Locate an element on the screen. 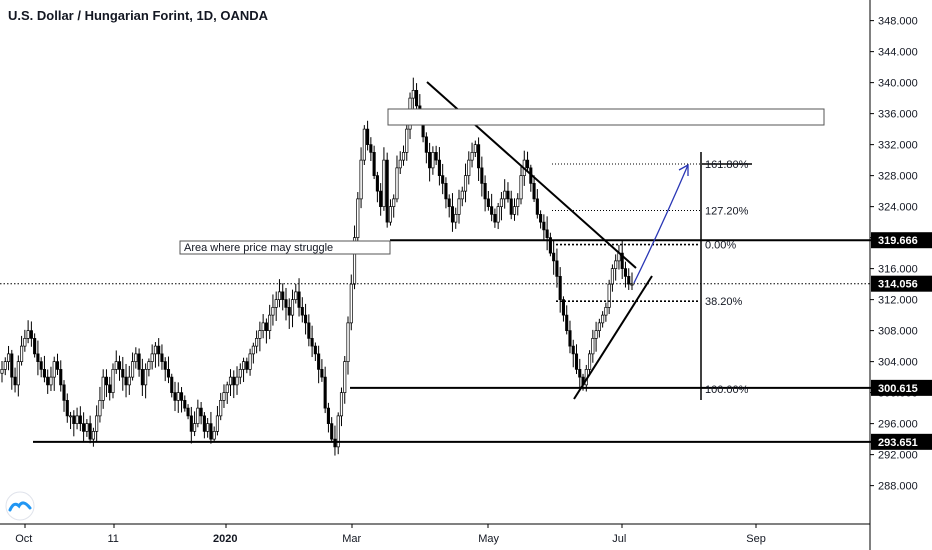 Image resolution: width=932 pixels, height=550 pixels. fib-level-label: 127.20% is located at coordinates (727, 212).